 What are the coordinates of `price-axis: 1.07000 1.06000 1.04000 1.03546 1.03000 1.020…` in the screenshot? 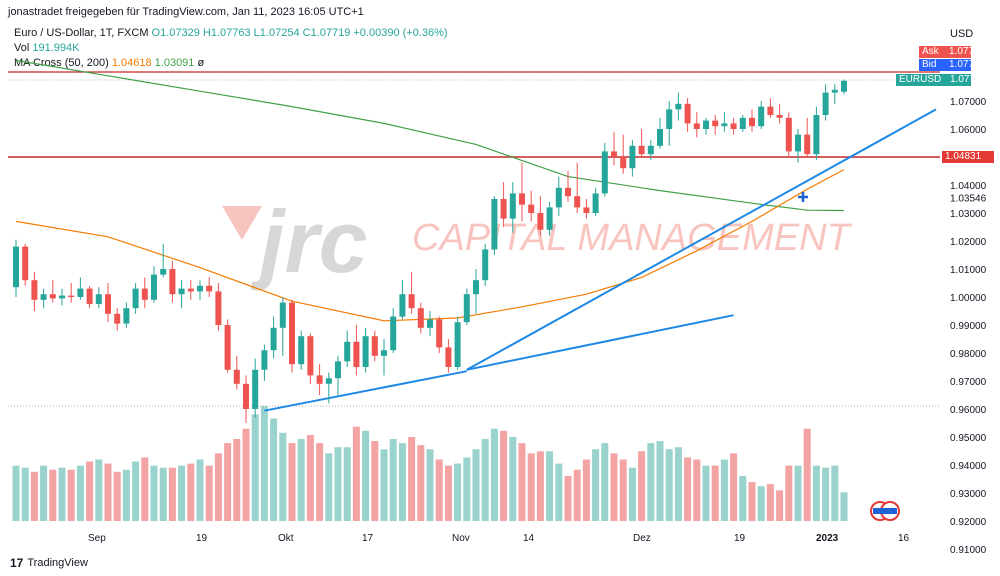 It's located at (968, 326).